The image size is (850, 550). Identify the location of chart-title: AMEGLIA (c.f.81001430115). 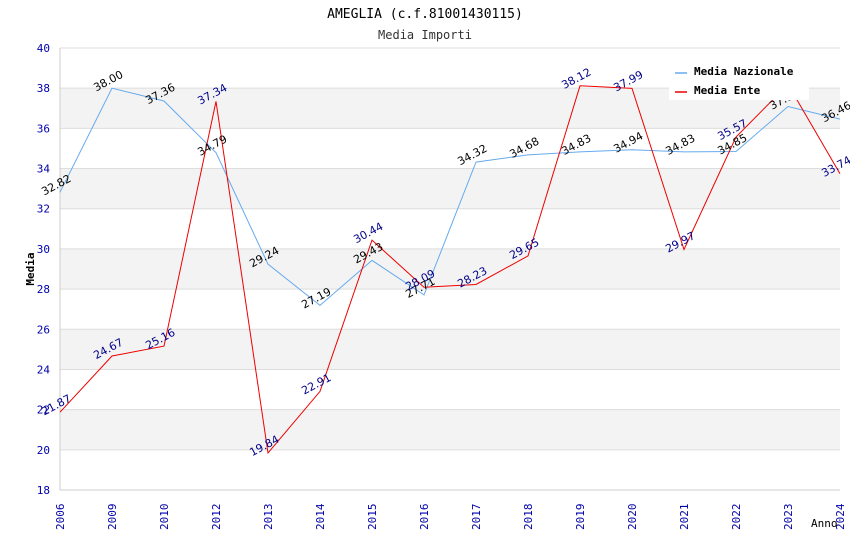
(425, 14).